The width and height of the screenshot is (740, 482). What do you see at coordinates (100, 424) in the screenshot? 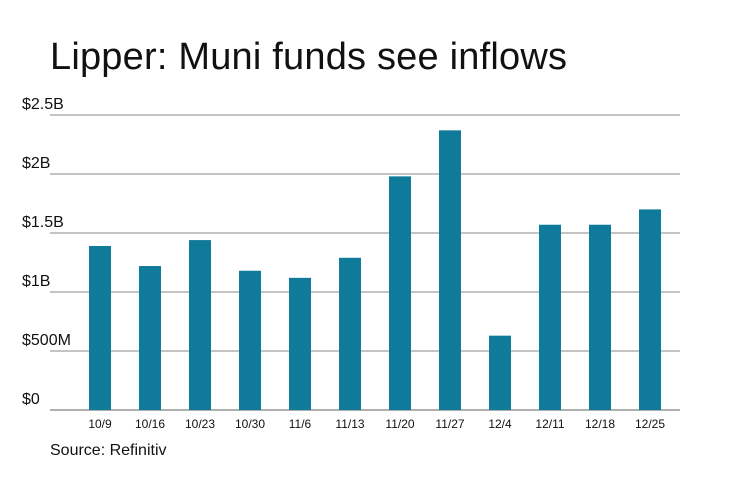
I see `x-tick-label: 10/9` at bounding box center [100, 424].